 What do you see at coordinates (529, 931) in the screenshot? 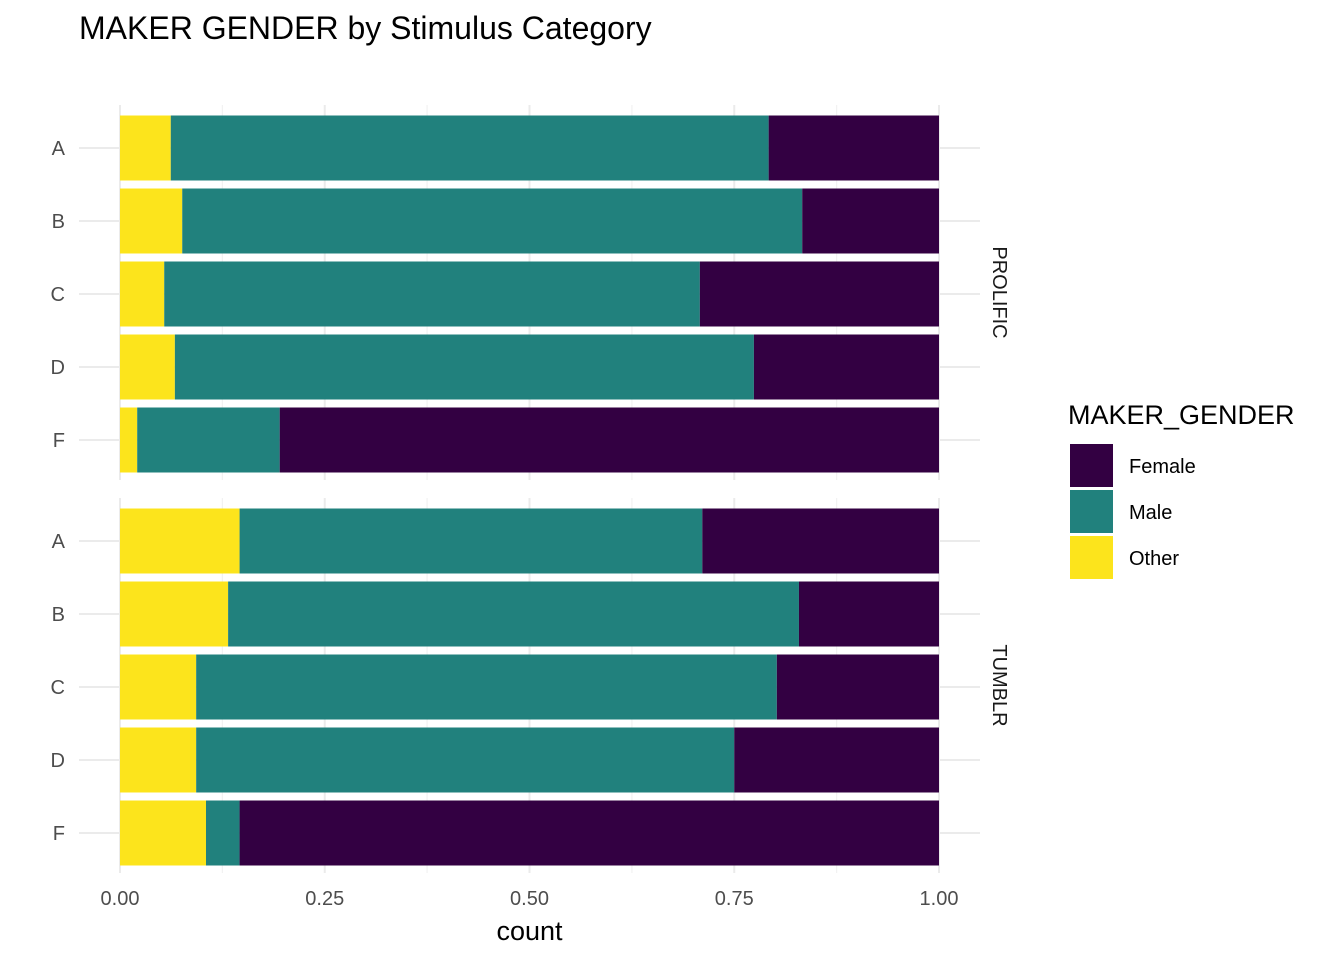
I see `x-axis-title: count` at bounding box center [529, 931].